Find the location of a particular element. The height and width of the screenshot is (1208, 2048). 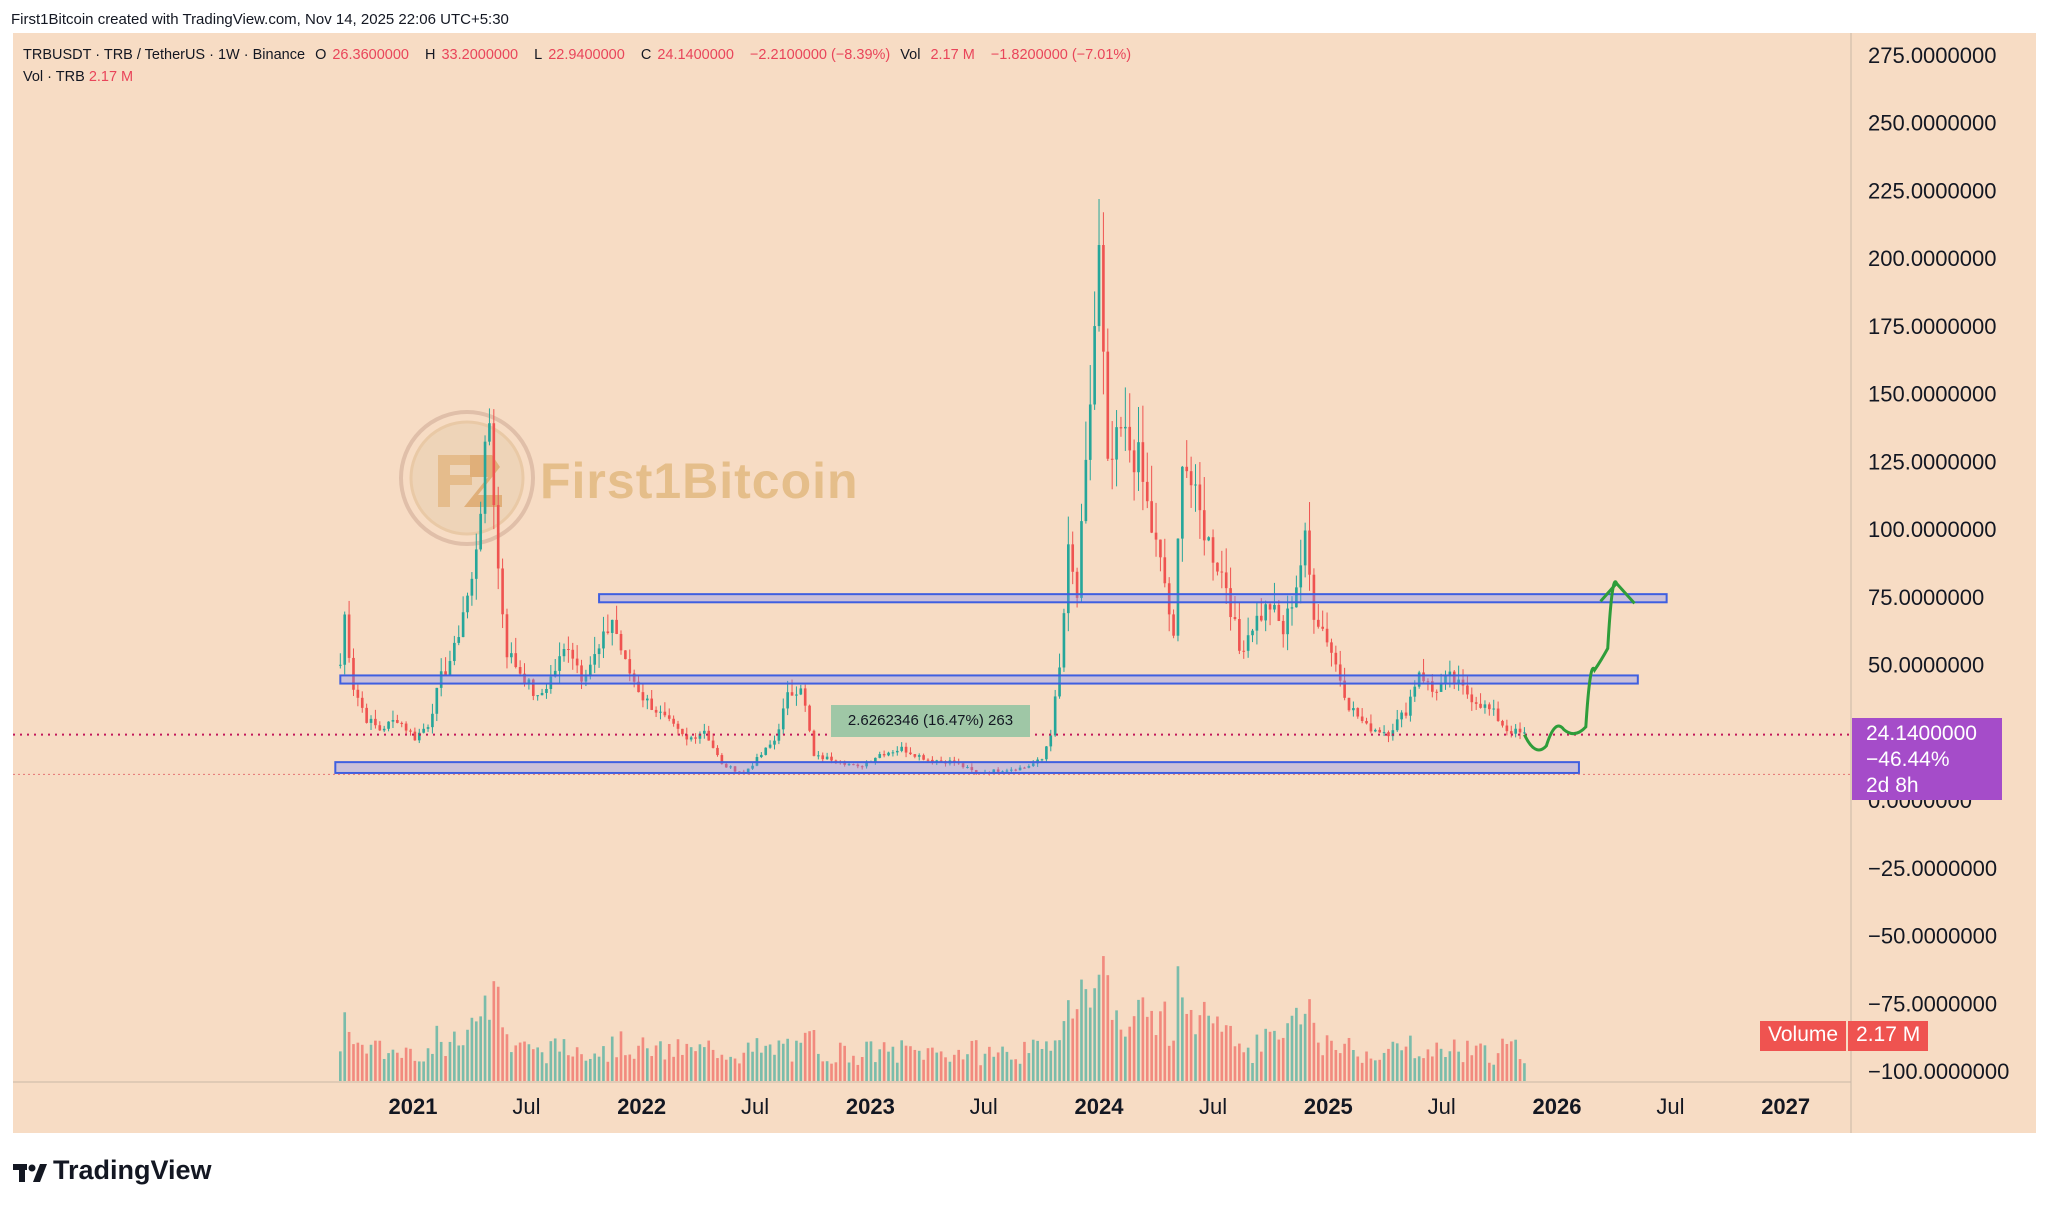

tradingview-footer: TradingView is located at coordinates (112, 1170).